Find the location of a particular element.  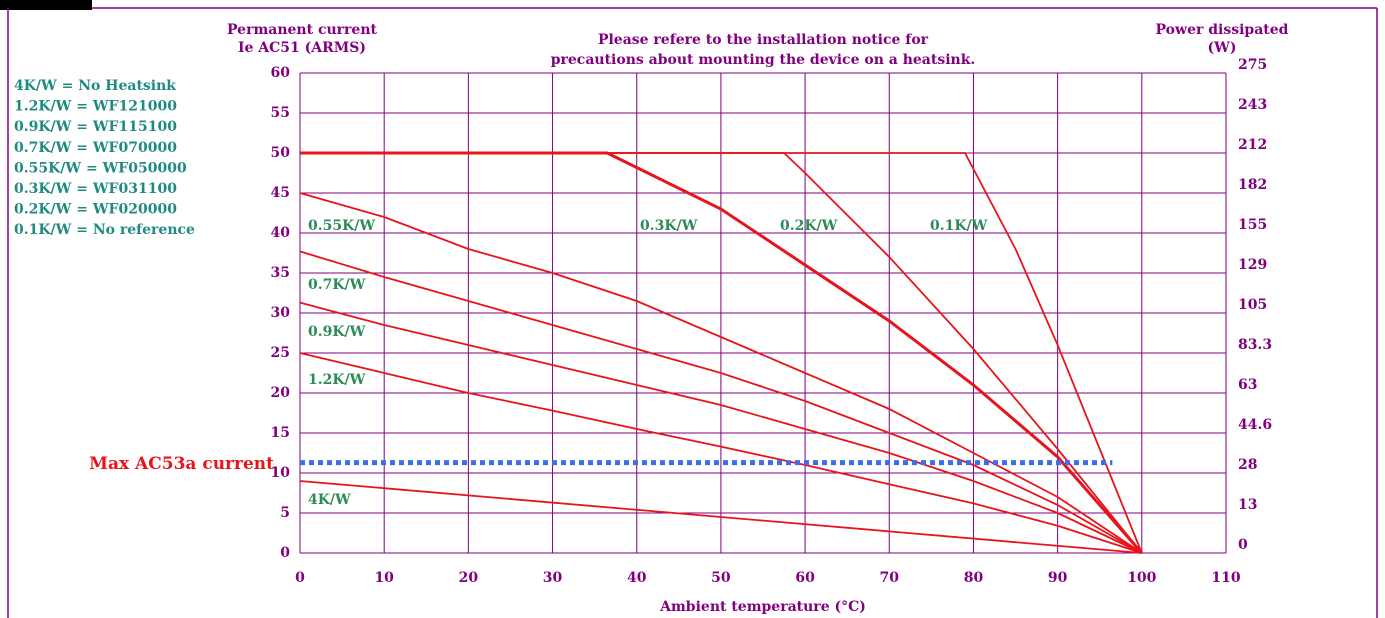

series-line is located at coordinates (720, 517).